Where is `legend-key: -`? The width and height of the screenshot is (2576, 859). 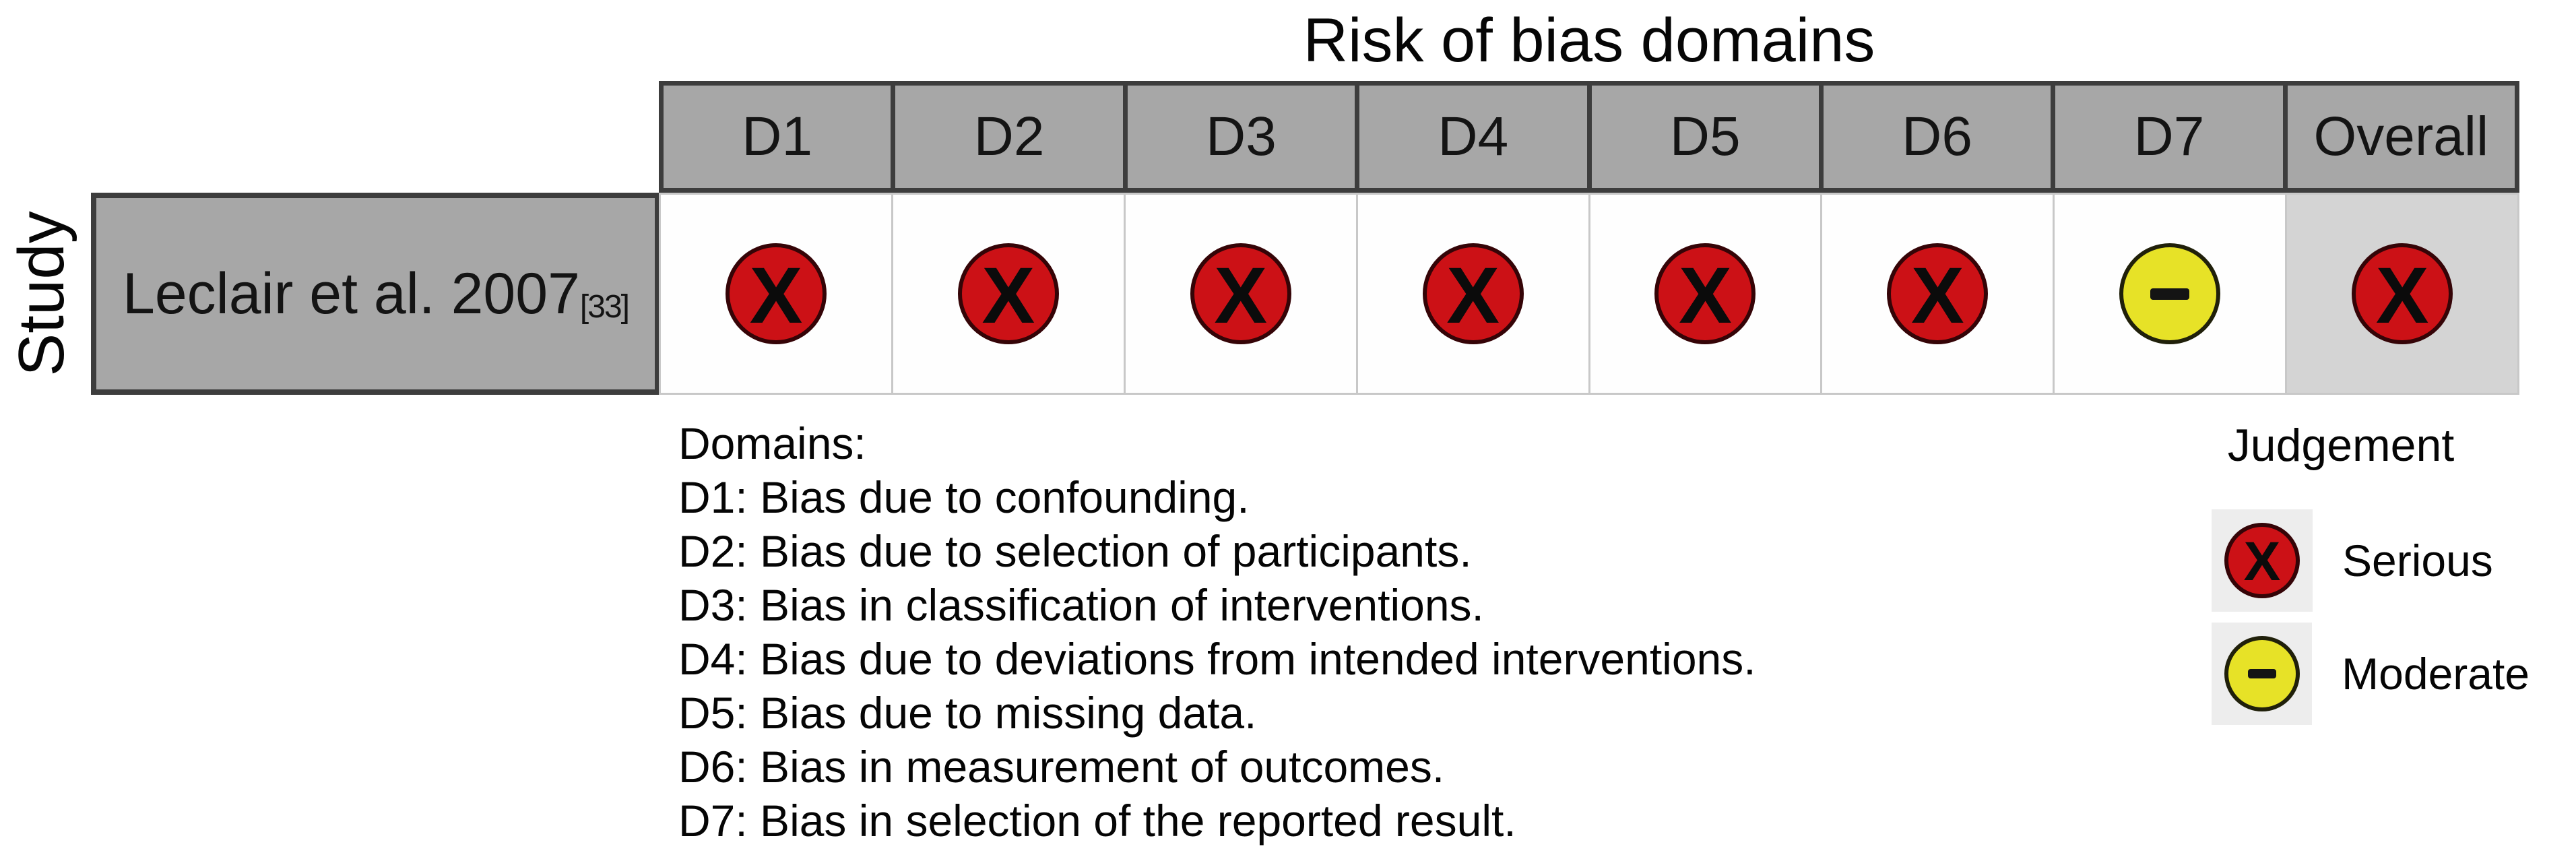
legend-key: - is located at coordinates (2262, 674).